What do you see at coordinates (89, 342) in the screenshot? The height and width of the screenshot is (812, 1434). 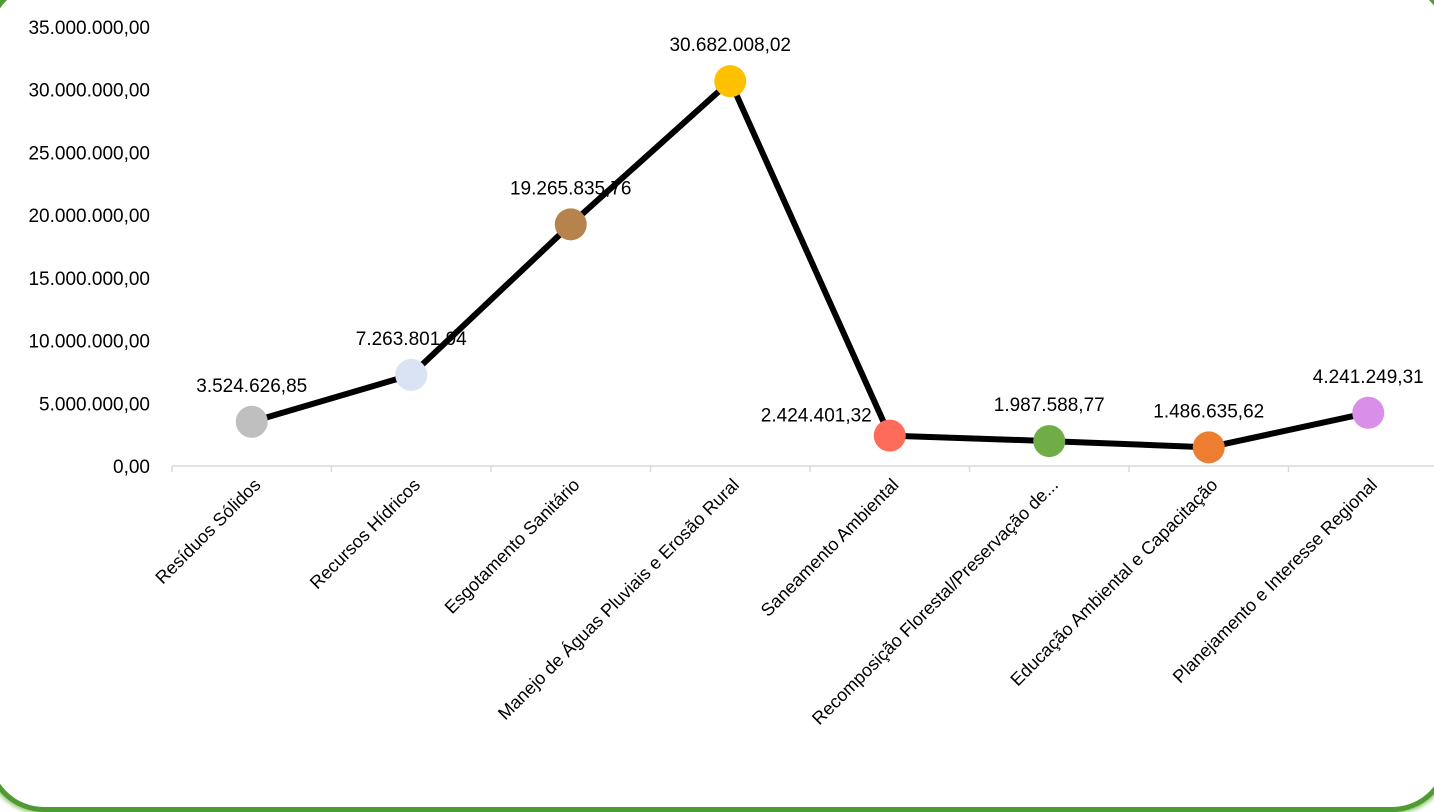 I see `y-tick-label: 10.000.000,00` at bounding box center [89, 342].